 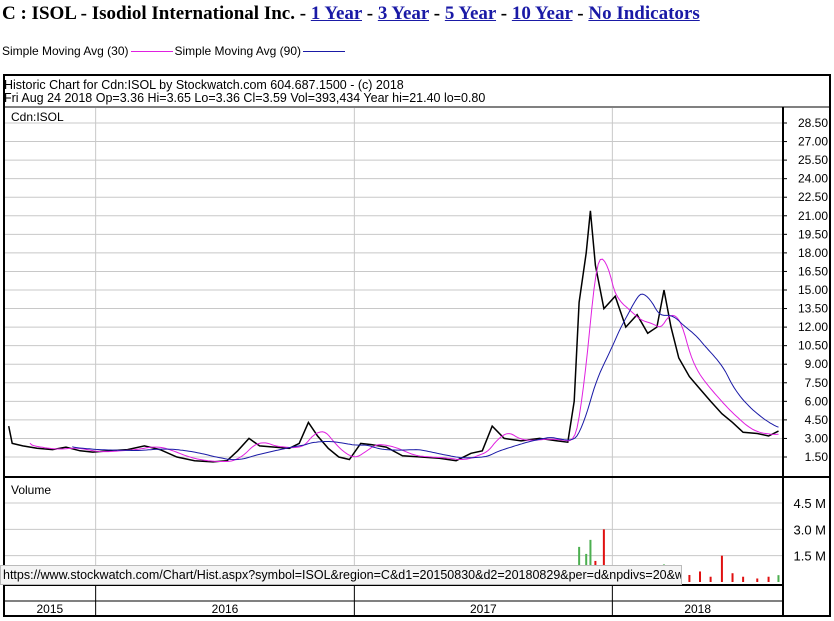 What do you see at coordinates (813, 160) in the screenshot?
I see `price-tick-label: 25.50` at bounding box center [813, 160].